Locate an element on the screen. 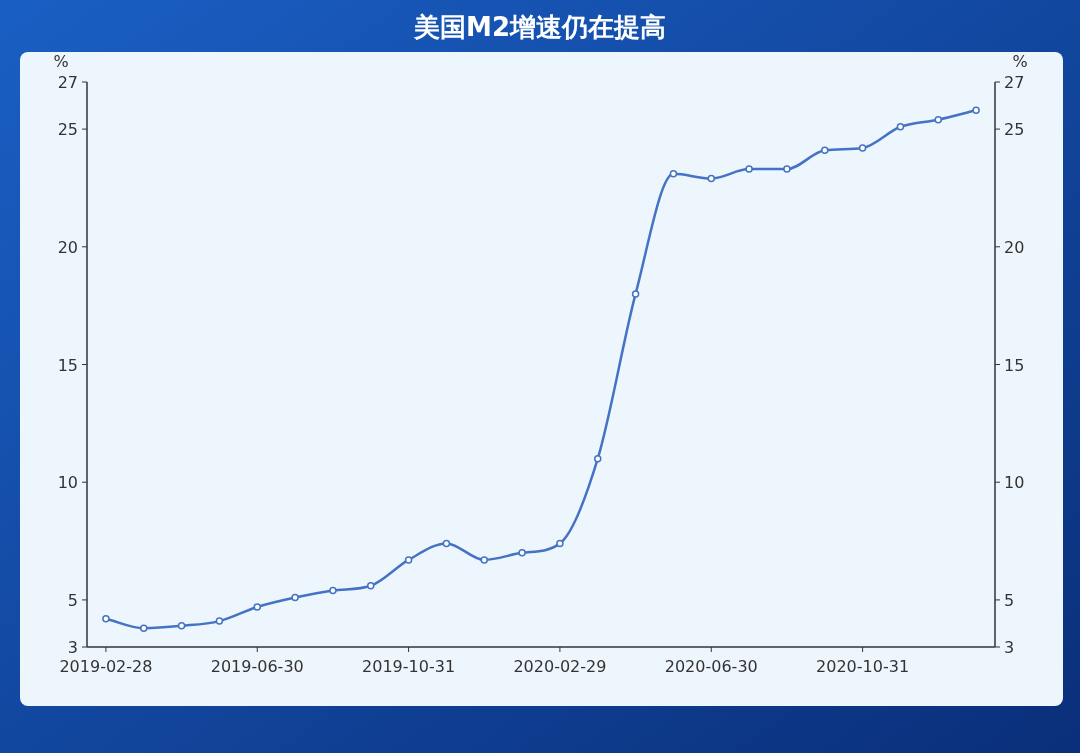  y2-tick-label: 20 is located at coordinates (1014, 247).